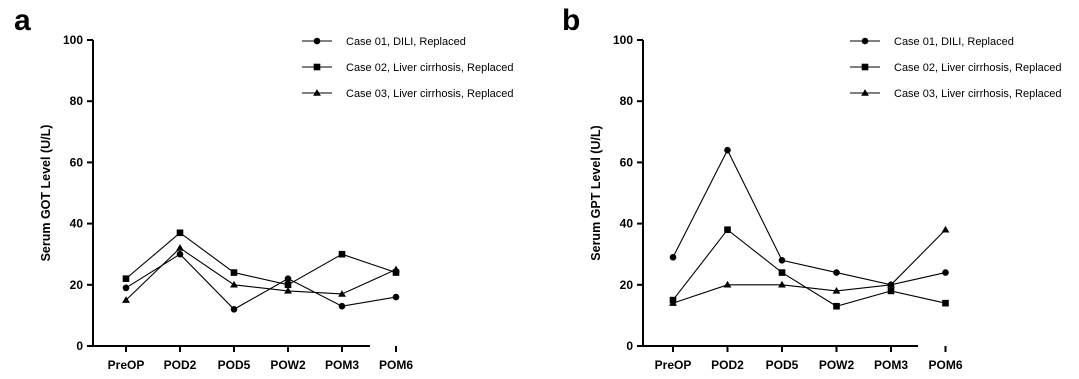 Image resolution: width=1079 pixels, height=379 pixels. What do you see at coordinates (22, 20) in the screenshot?
I see `panel-label: a` at bounding box center [22, 20].